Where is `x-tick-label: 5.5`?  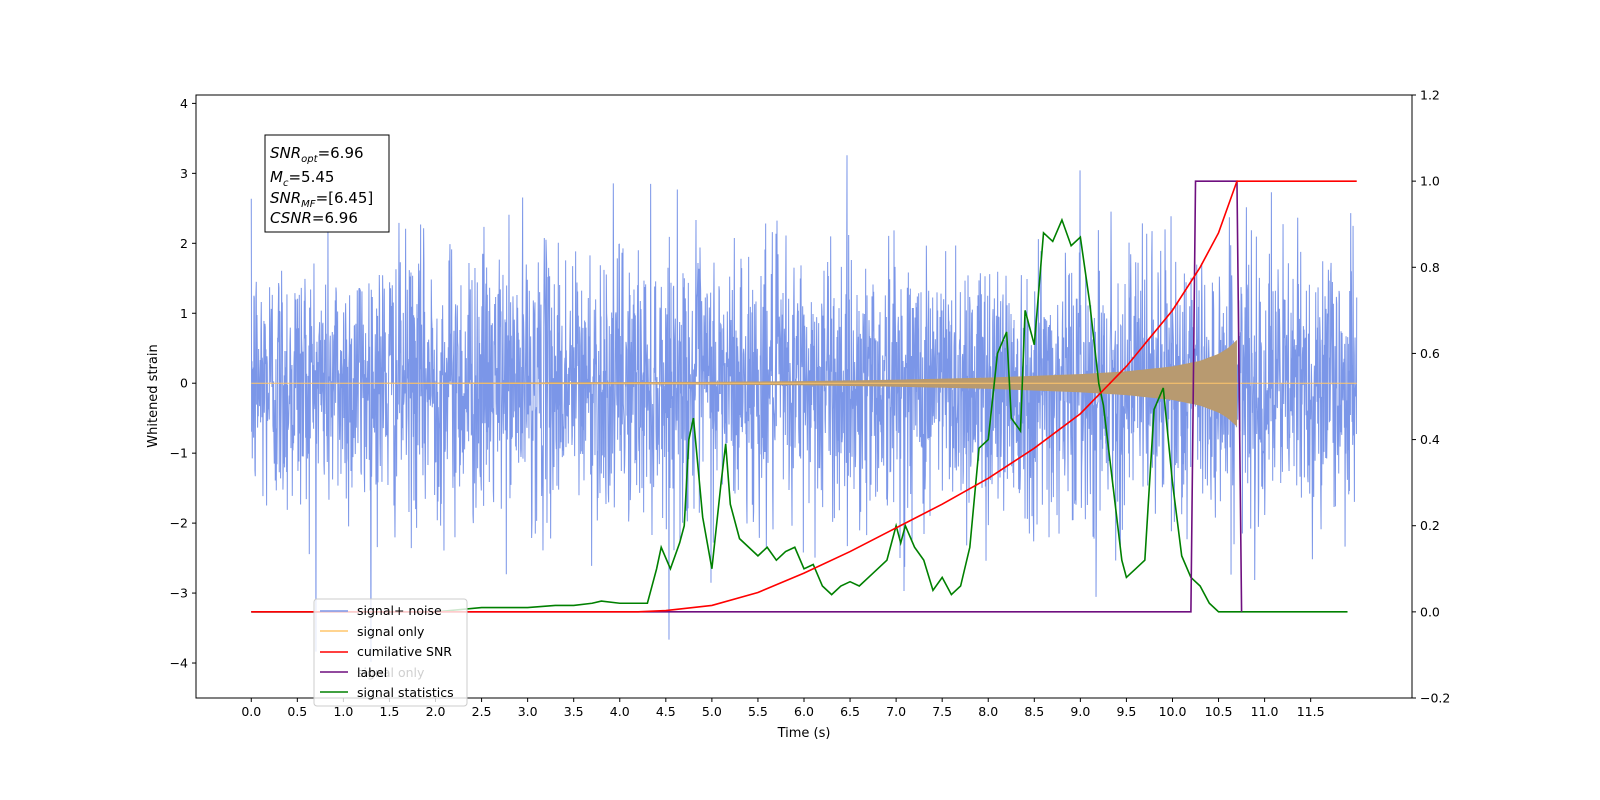 x-tick-label: 5.5 is located at coordinates (758, 711).